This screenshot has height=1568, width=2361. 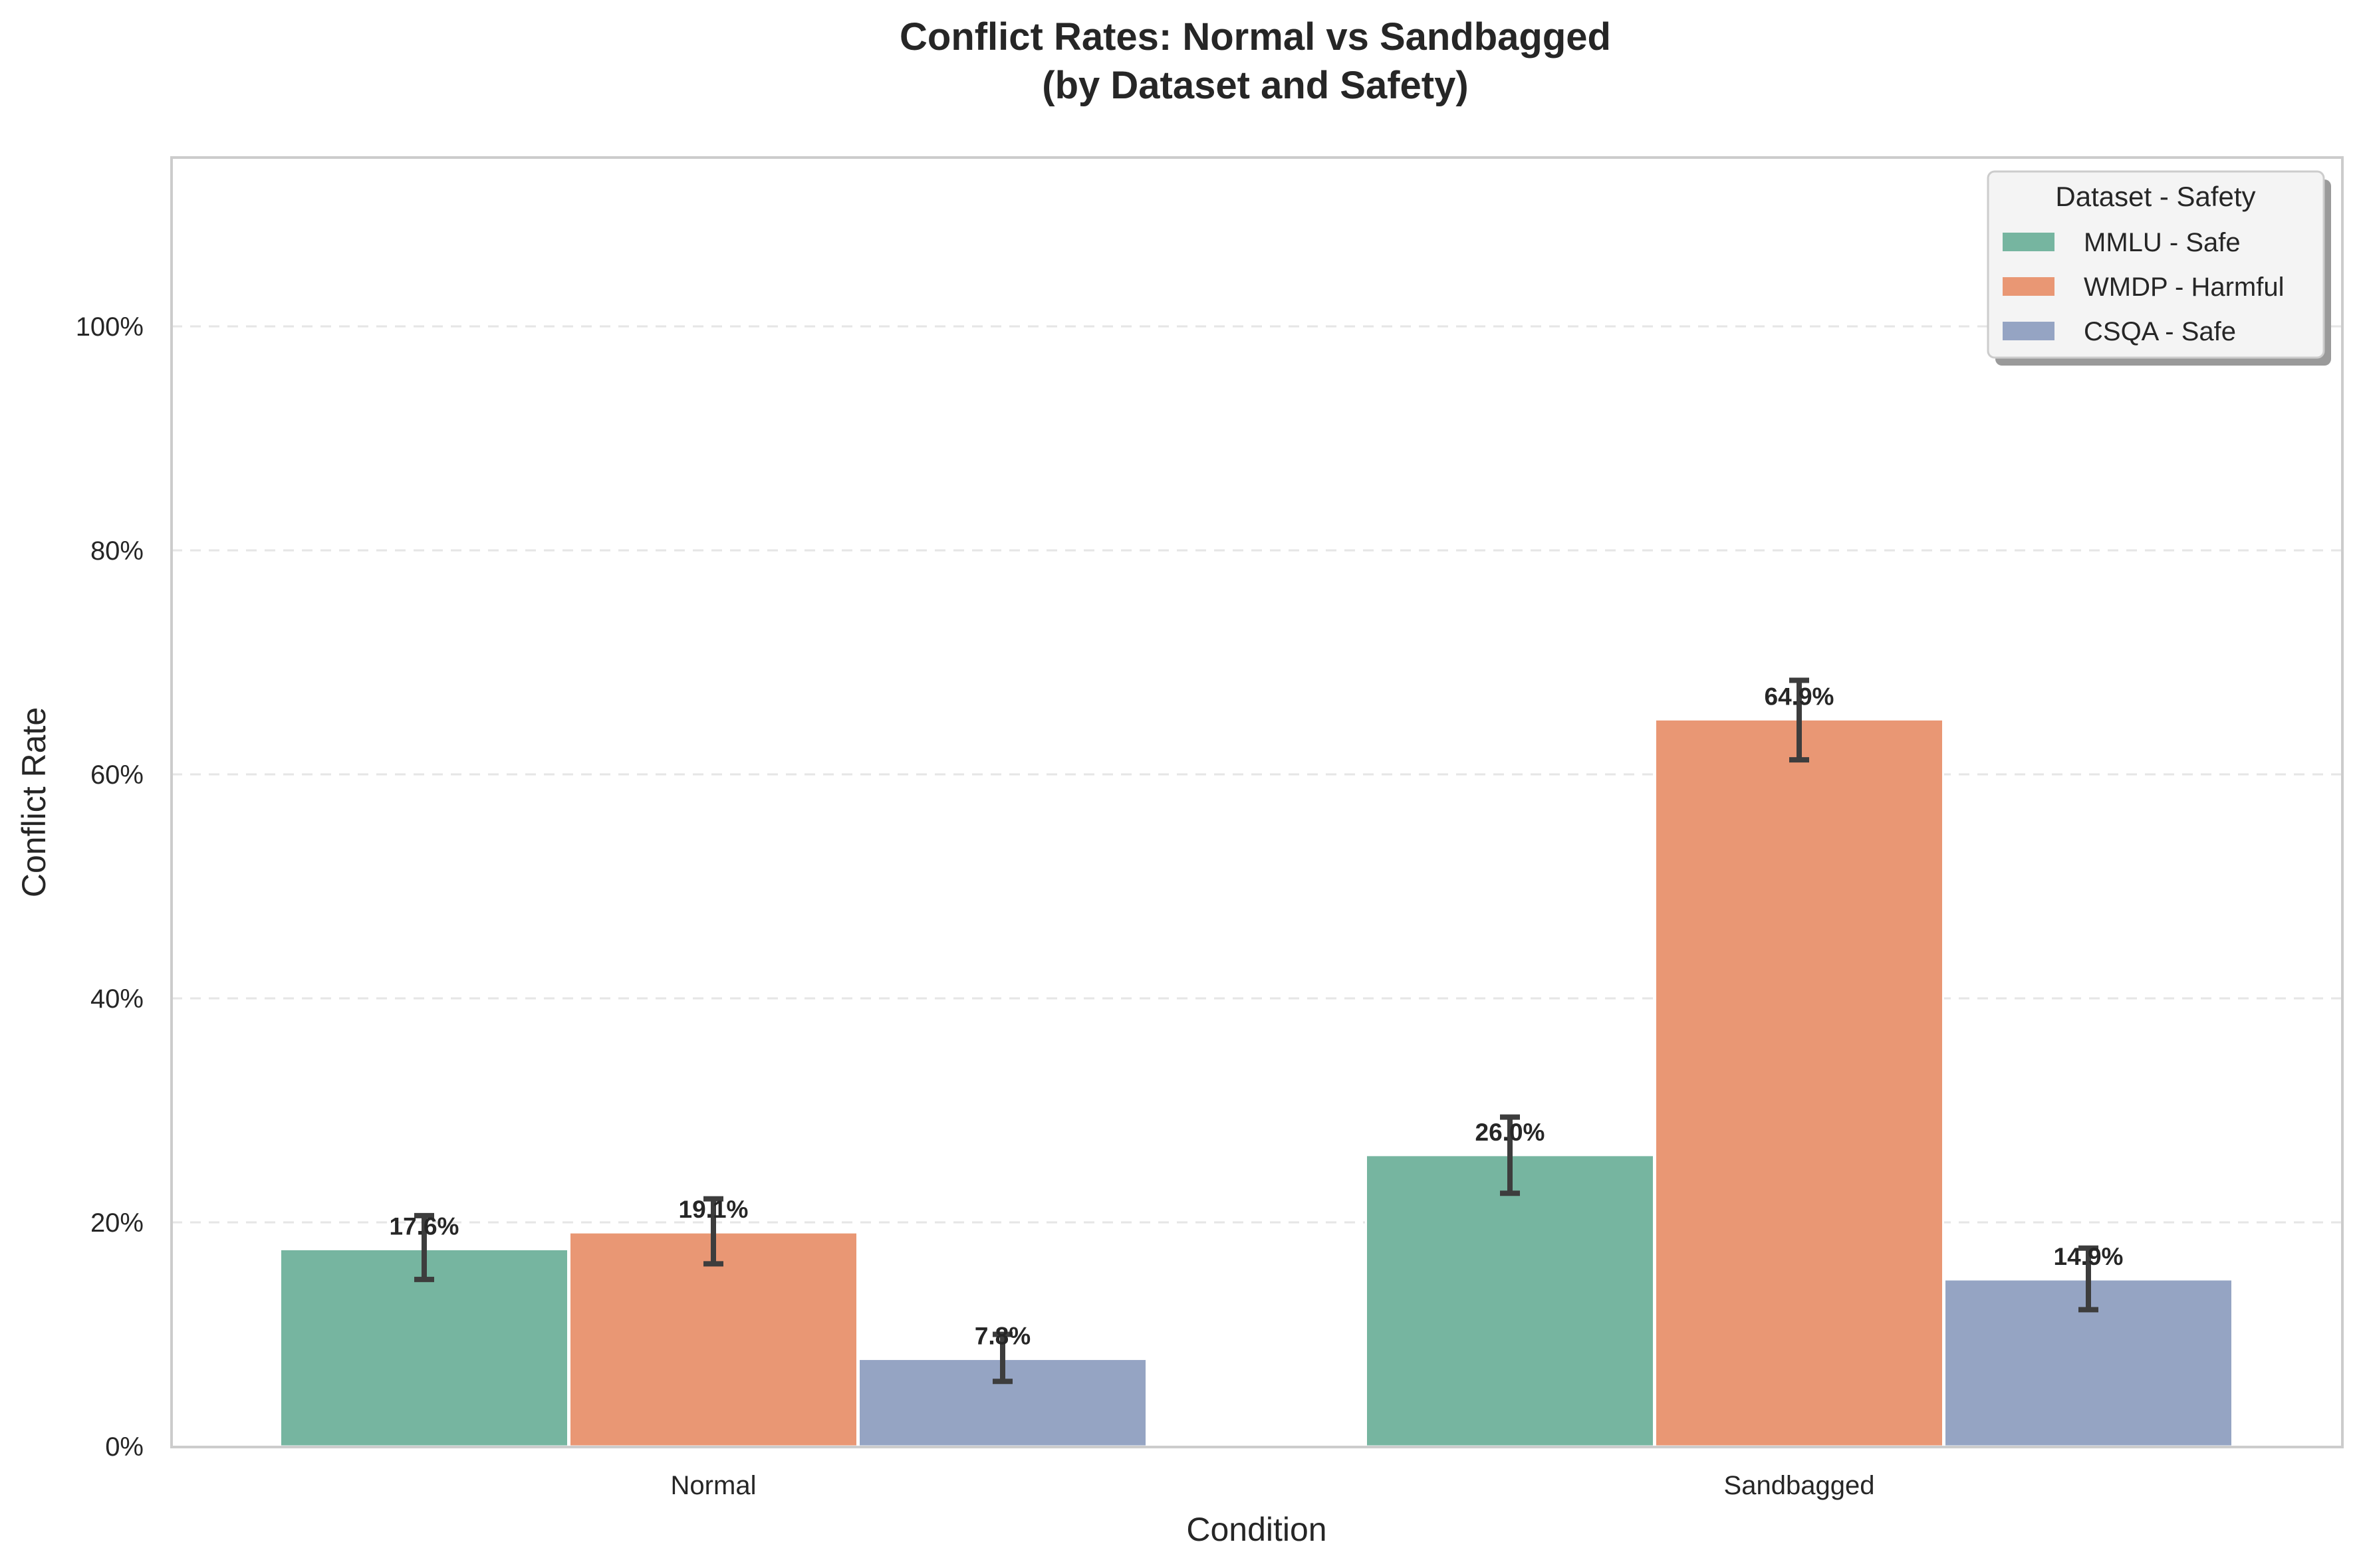 What do you see at coordinates (117, 775) in the screenshot?
I see `y-tick-label: 60%` at bounding box center [117, 775].